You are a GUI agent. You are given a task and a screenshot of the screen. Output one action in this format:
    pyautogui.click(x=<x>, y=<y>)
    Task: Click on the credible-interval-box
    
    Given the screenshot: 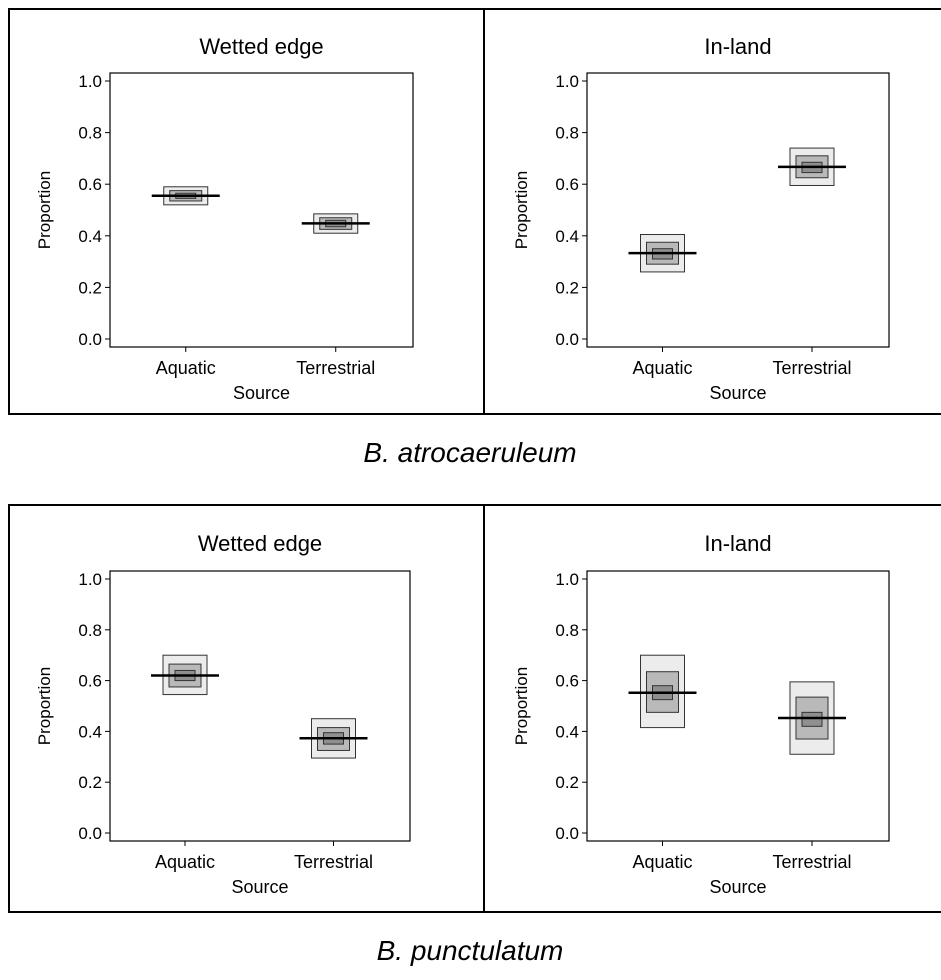 What is the action you would take?
    pyautogui.click(x=812, y=719)
    